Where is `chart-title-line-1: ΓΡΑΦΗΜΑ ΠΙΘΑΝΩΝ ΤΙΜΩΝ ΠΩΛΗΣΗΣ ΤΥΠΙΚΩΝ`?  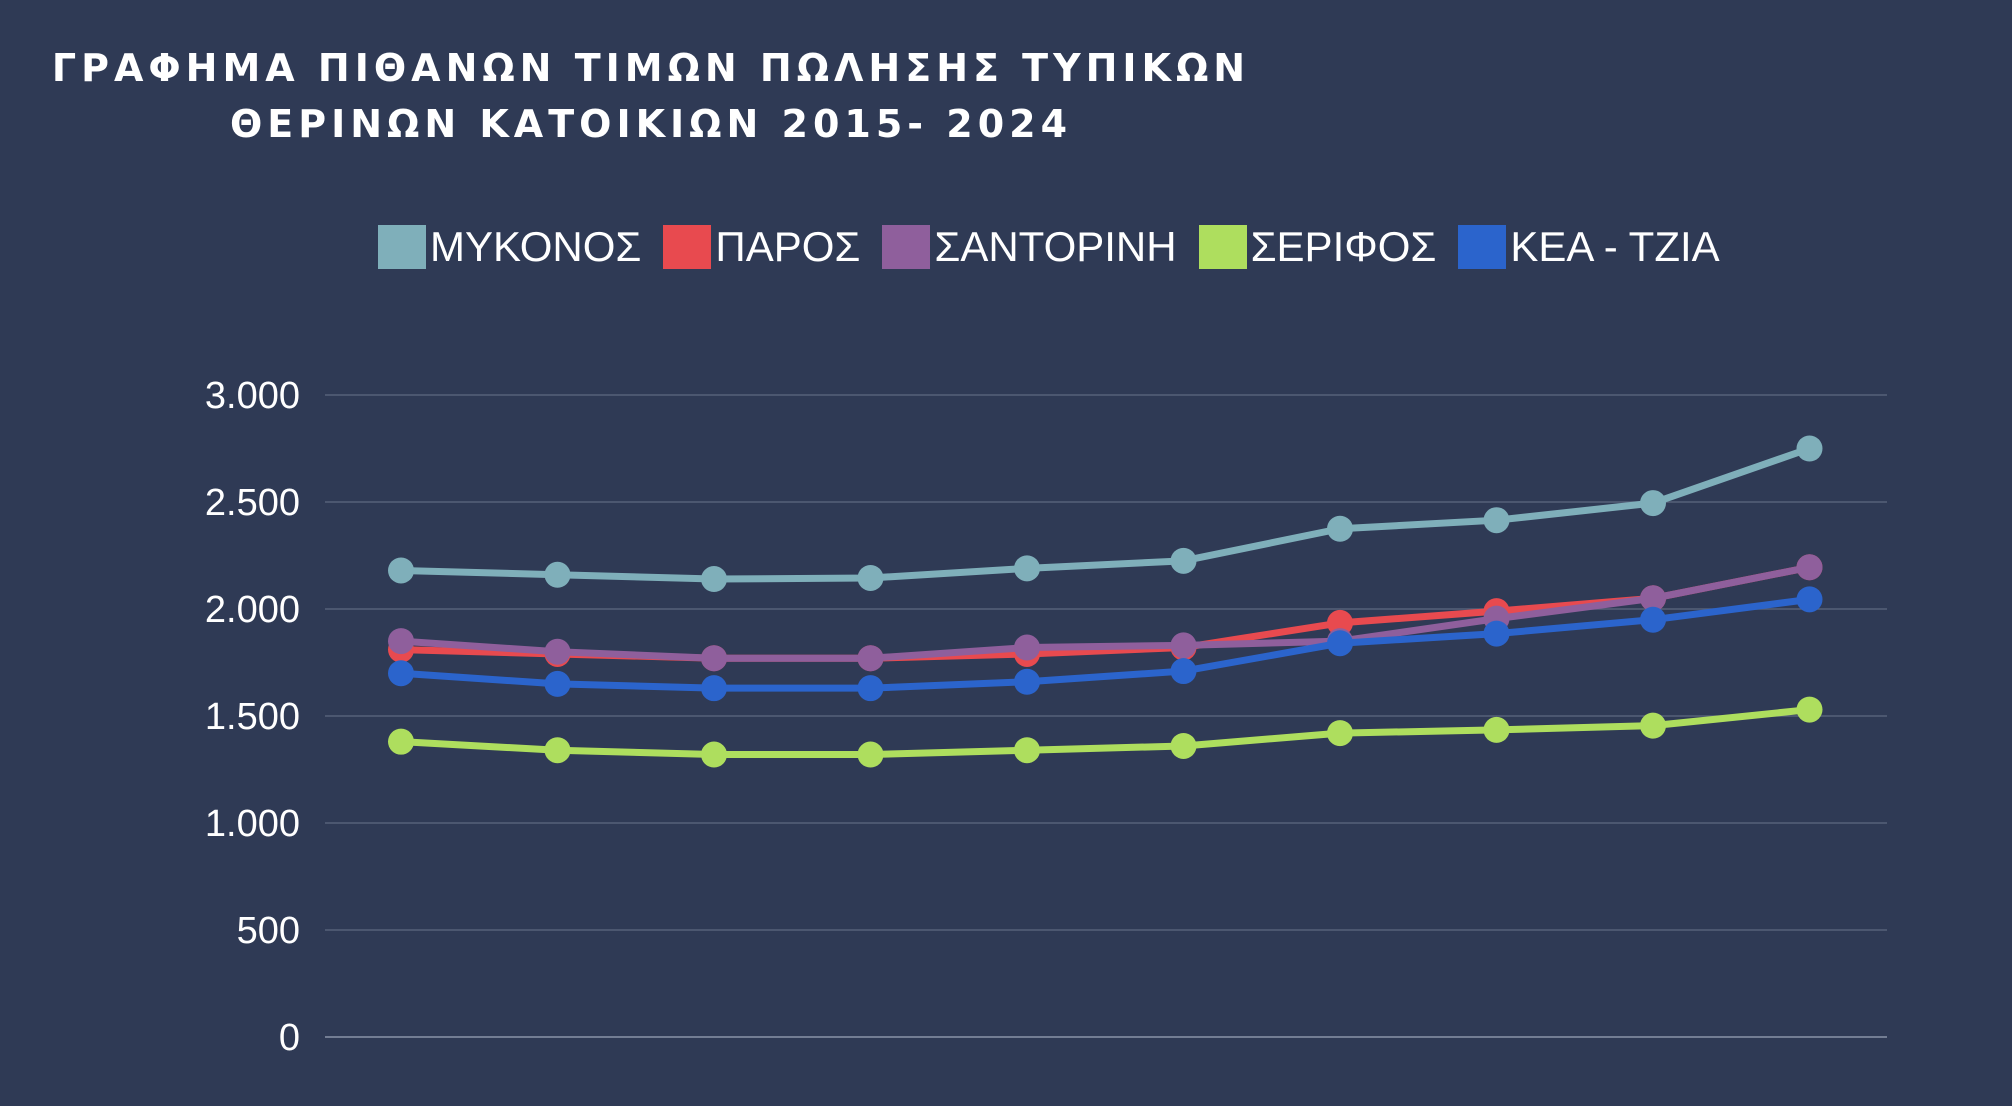 chart-title-line-1: ΓΡΑΦΗΜΑ ΠΙΘΑΝΩΝ ΤΙΜΩΝ ΠΩΛΗΣΗΣ ΤΥΠΙΚΩΝ is located at coordinates (651, 68).